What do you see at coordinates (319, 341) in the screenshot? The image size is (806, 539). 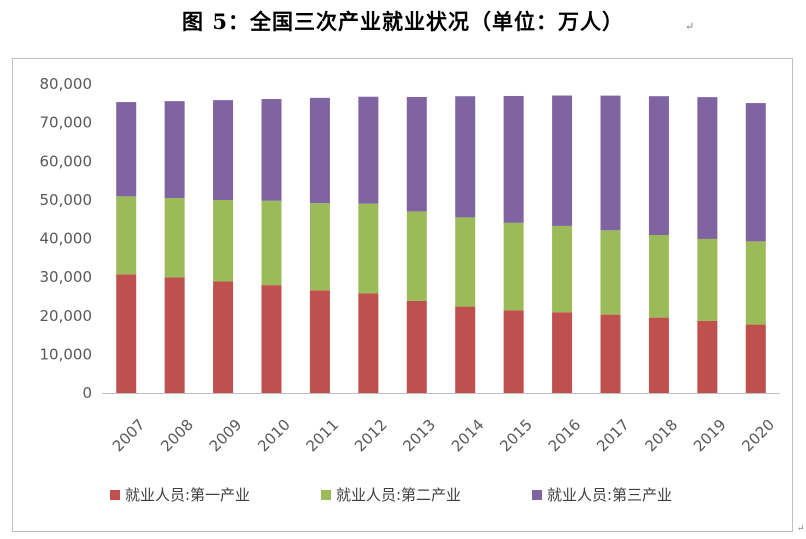 I see `bar-1-2011` at bounding box center [319, 341].